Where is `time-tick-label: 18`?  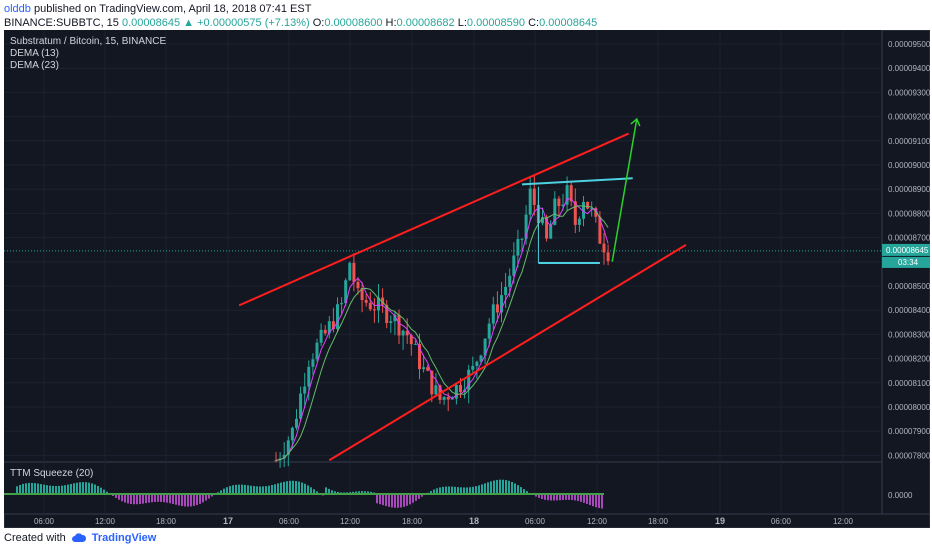 time-tick-label: 18 is located at coordinates (474, 521).